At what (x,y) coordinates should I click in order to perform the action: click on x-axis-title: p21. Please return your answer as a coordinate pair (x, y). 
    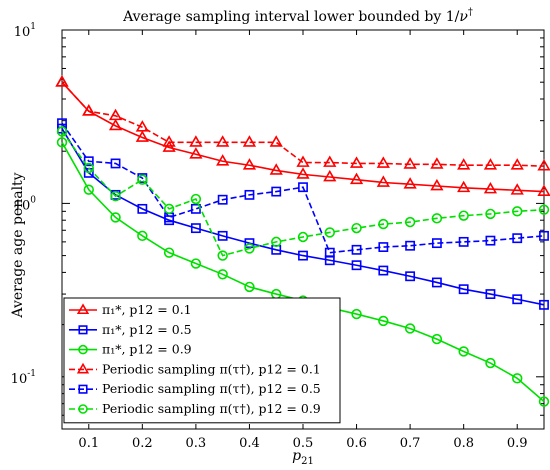
    Looking at the image, I should click on (303, 457).